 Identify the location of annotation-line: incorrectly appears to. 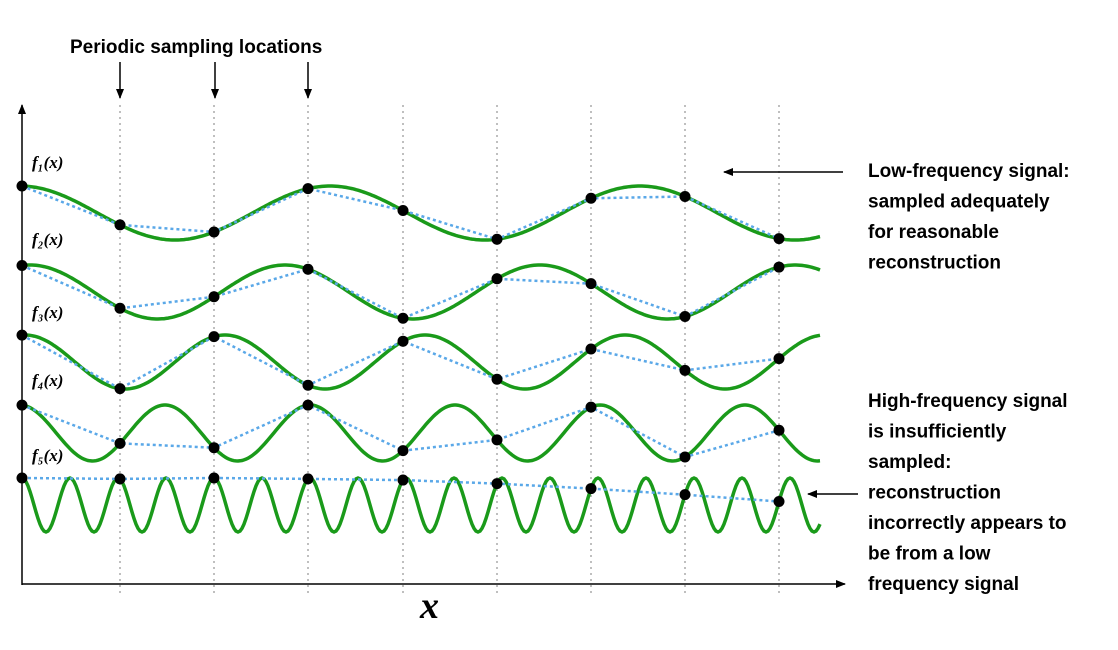
(967, 523).